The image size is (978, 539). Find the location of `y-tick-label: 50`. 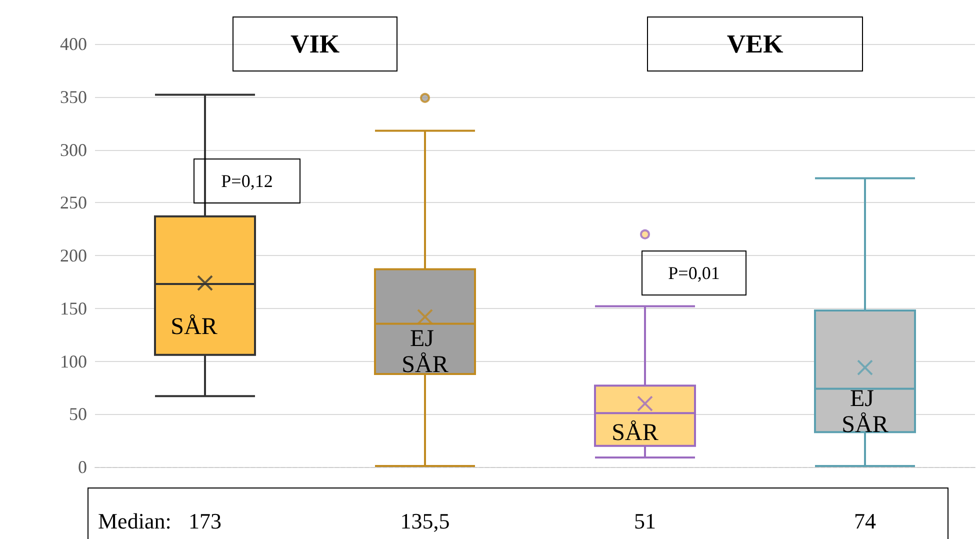

y-tick-label: 50 is located at coordinates (78, 414).